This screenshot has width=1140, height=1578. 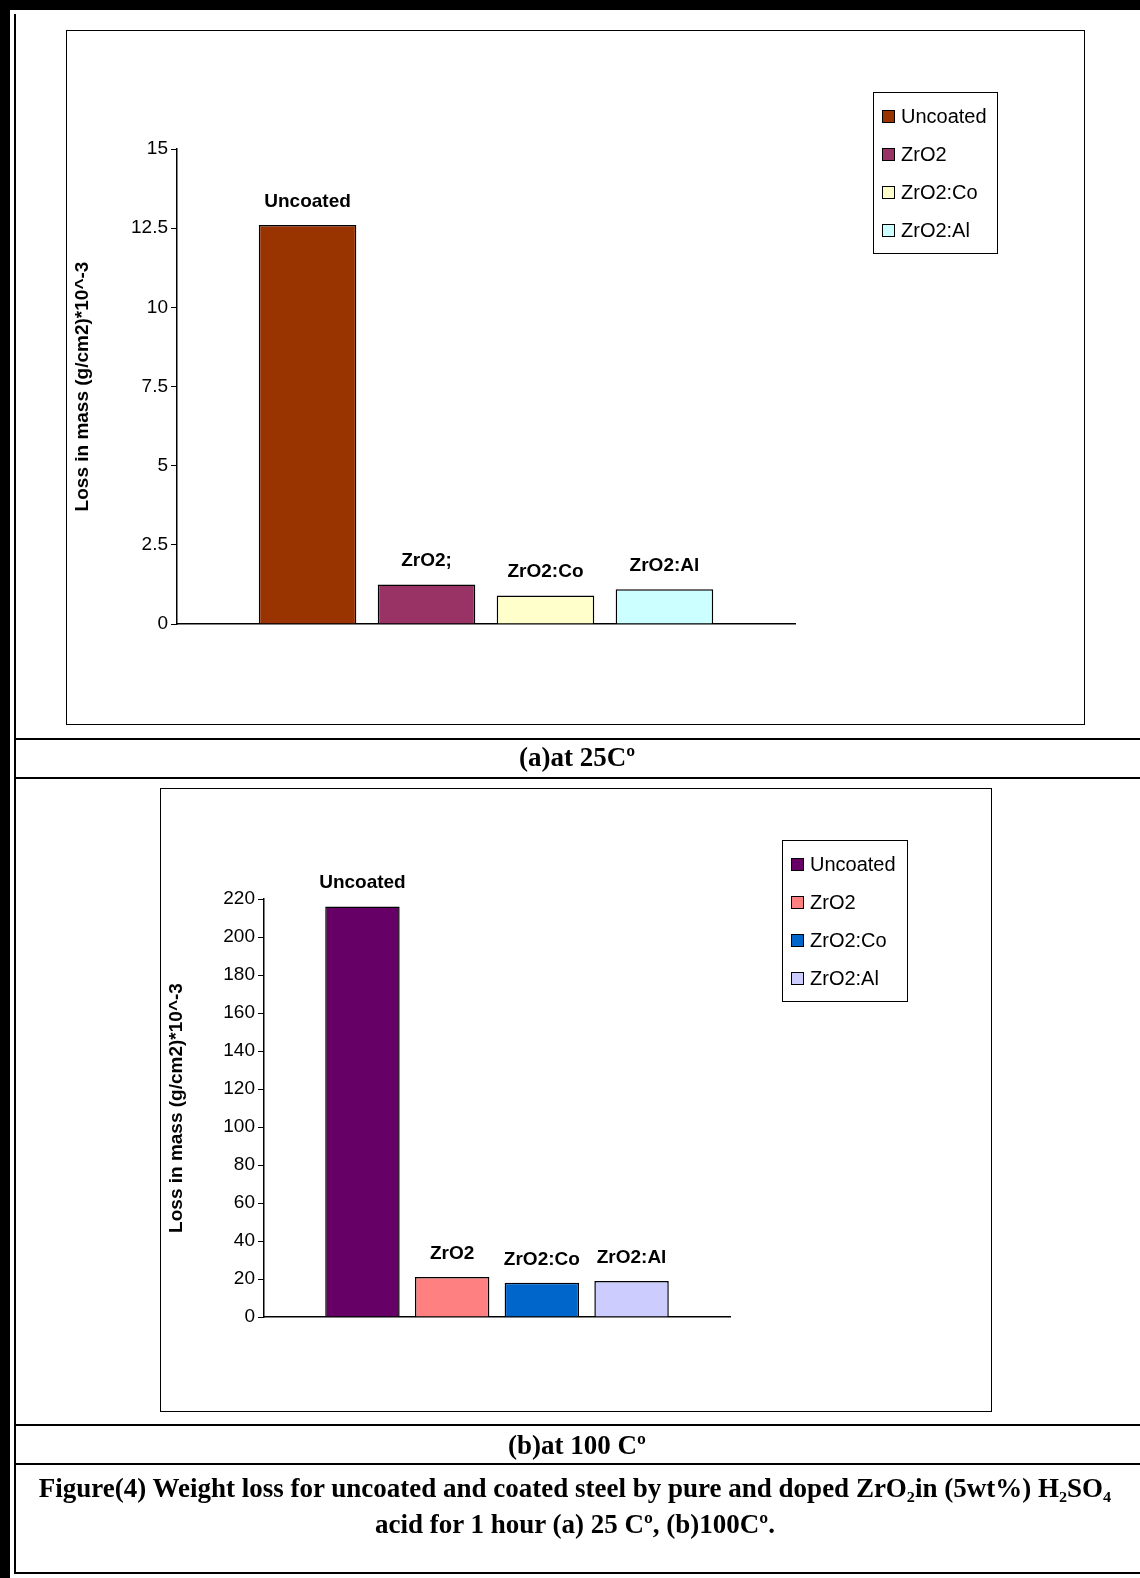 I want to click on y-tick-label: 180, so click(x=239, y=974).